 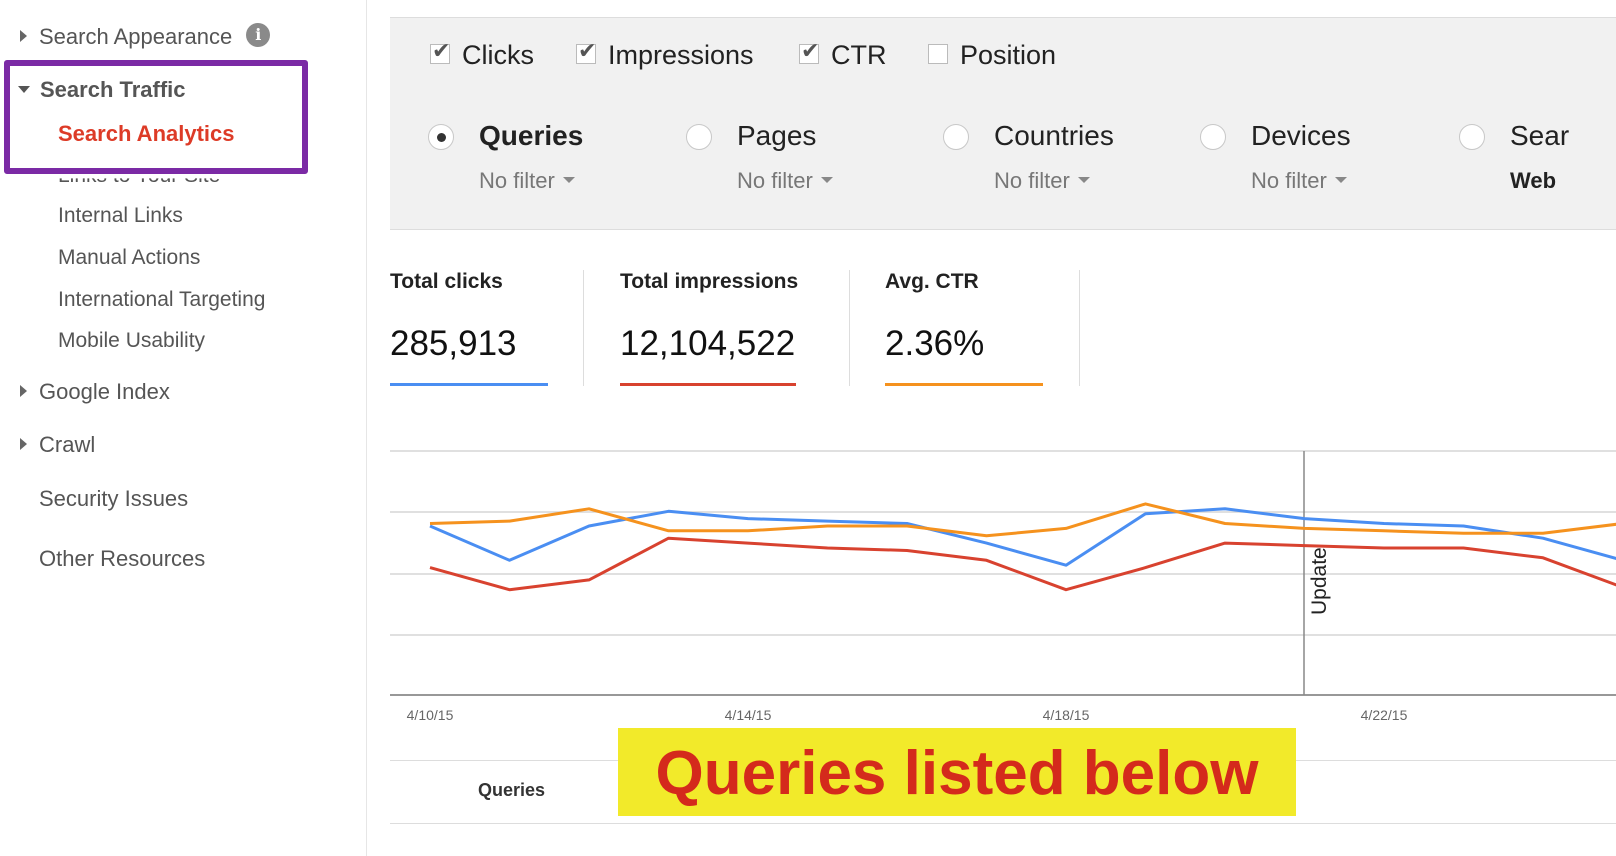 What do you see at coordinates (512, 790) in the screenshot?
I see `queries-column-header: Queries` at bounding box center [512, 790].